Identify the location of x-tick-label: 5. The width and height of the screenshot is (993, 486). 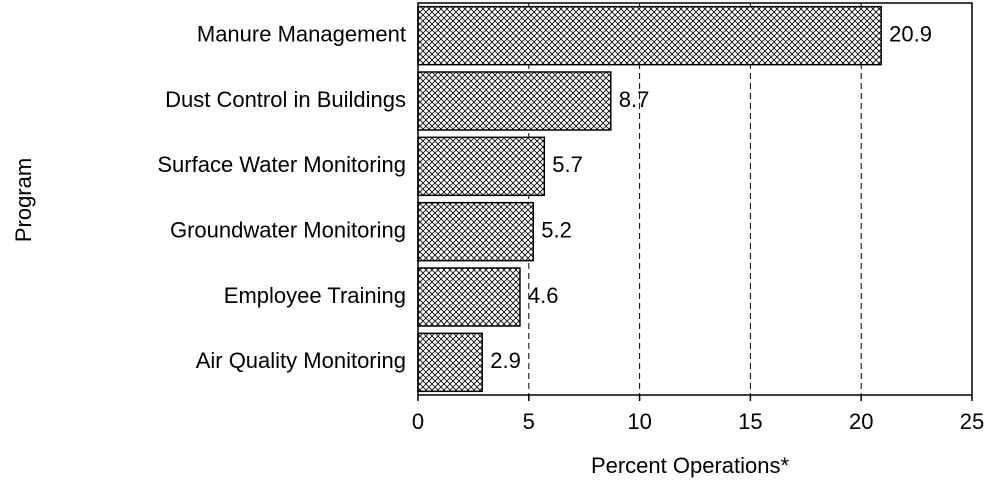
(529, 421).